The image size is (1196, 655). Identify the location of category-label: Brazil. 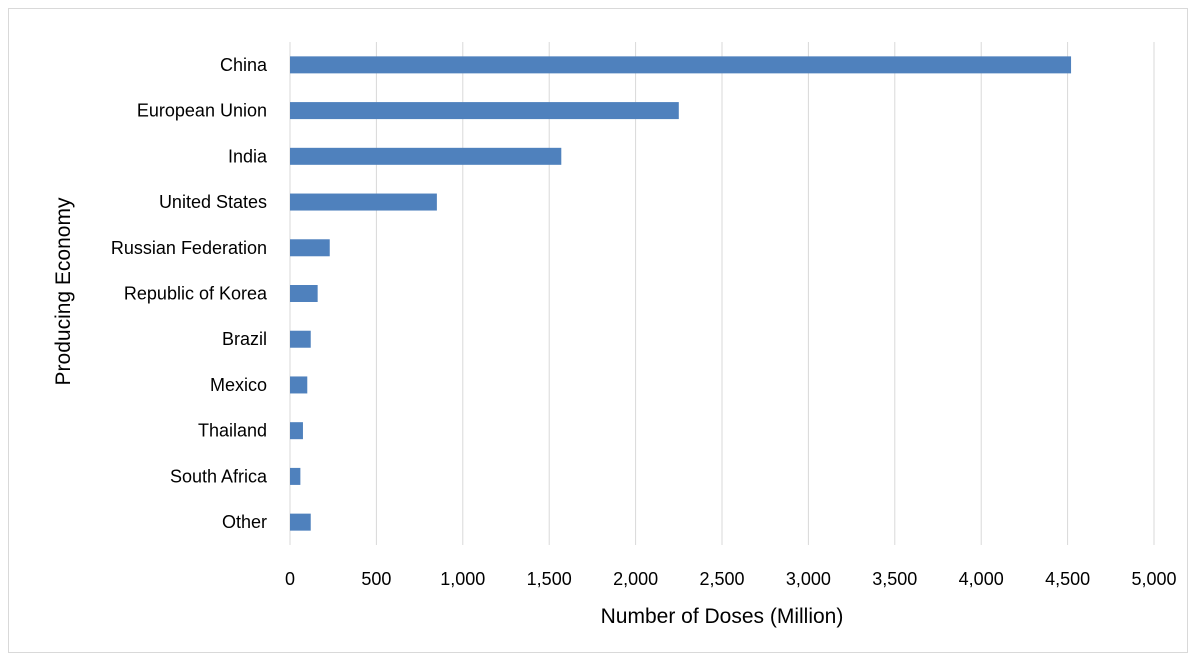
(244, 339).